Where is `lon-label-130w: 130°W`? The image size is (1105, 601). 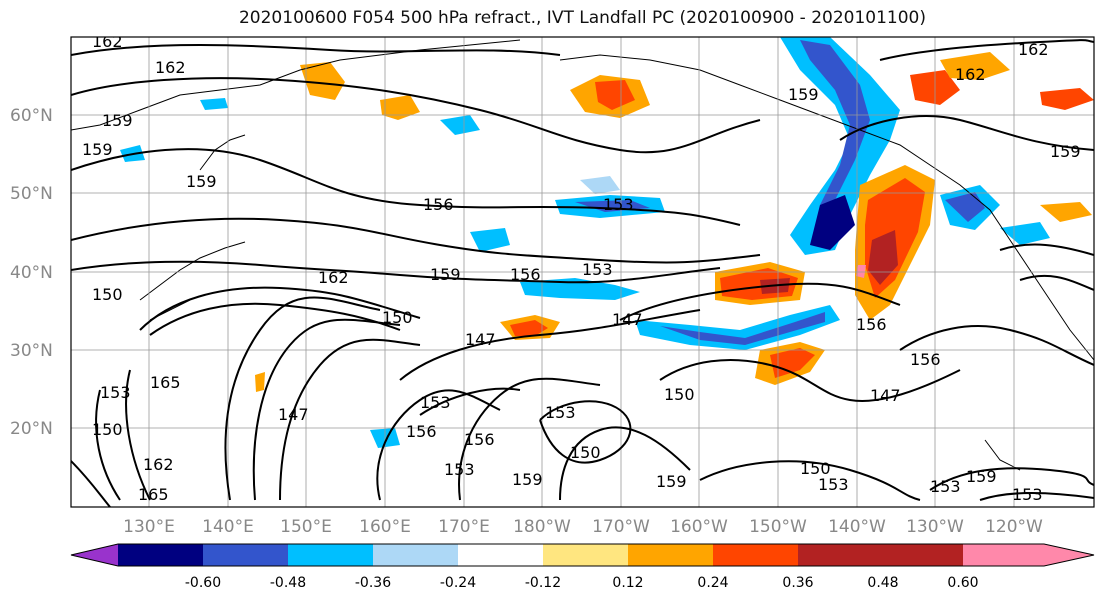 lon-label-130w: 130°W is located at coordinates (935, 527).